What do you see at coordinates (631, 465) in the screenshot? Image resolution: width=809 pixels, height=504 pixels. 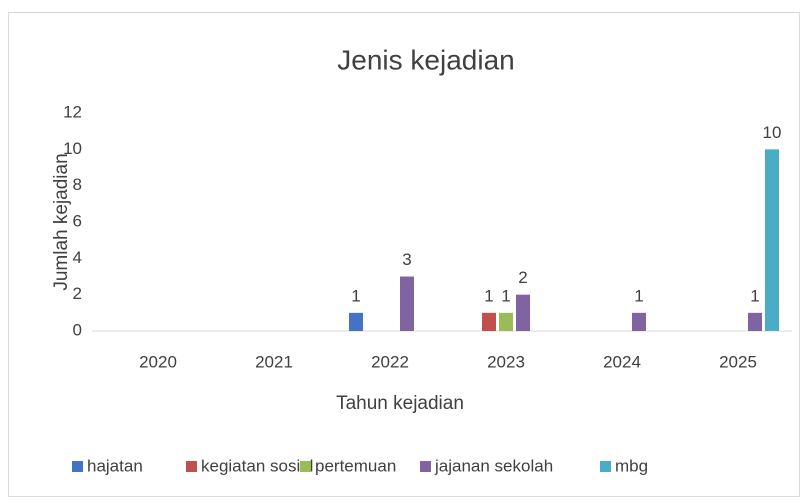 I see `legend-label: mbg` at bounding box center [631, 465].